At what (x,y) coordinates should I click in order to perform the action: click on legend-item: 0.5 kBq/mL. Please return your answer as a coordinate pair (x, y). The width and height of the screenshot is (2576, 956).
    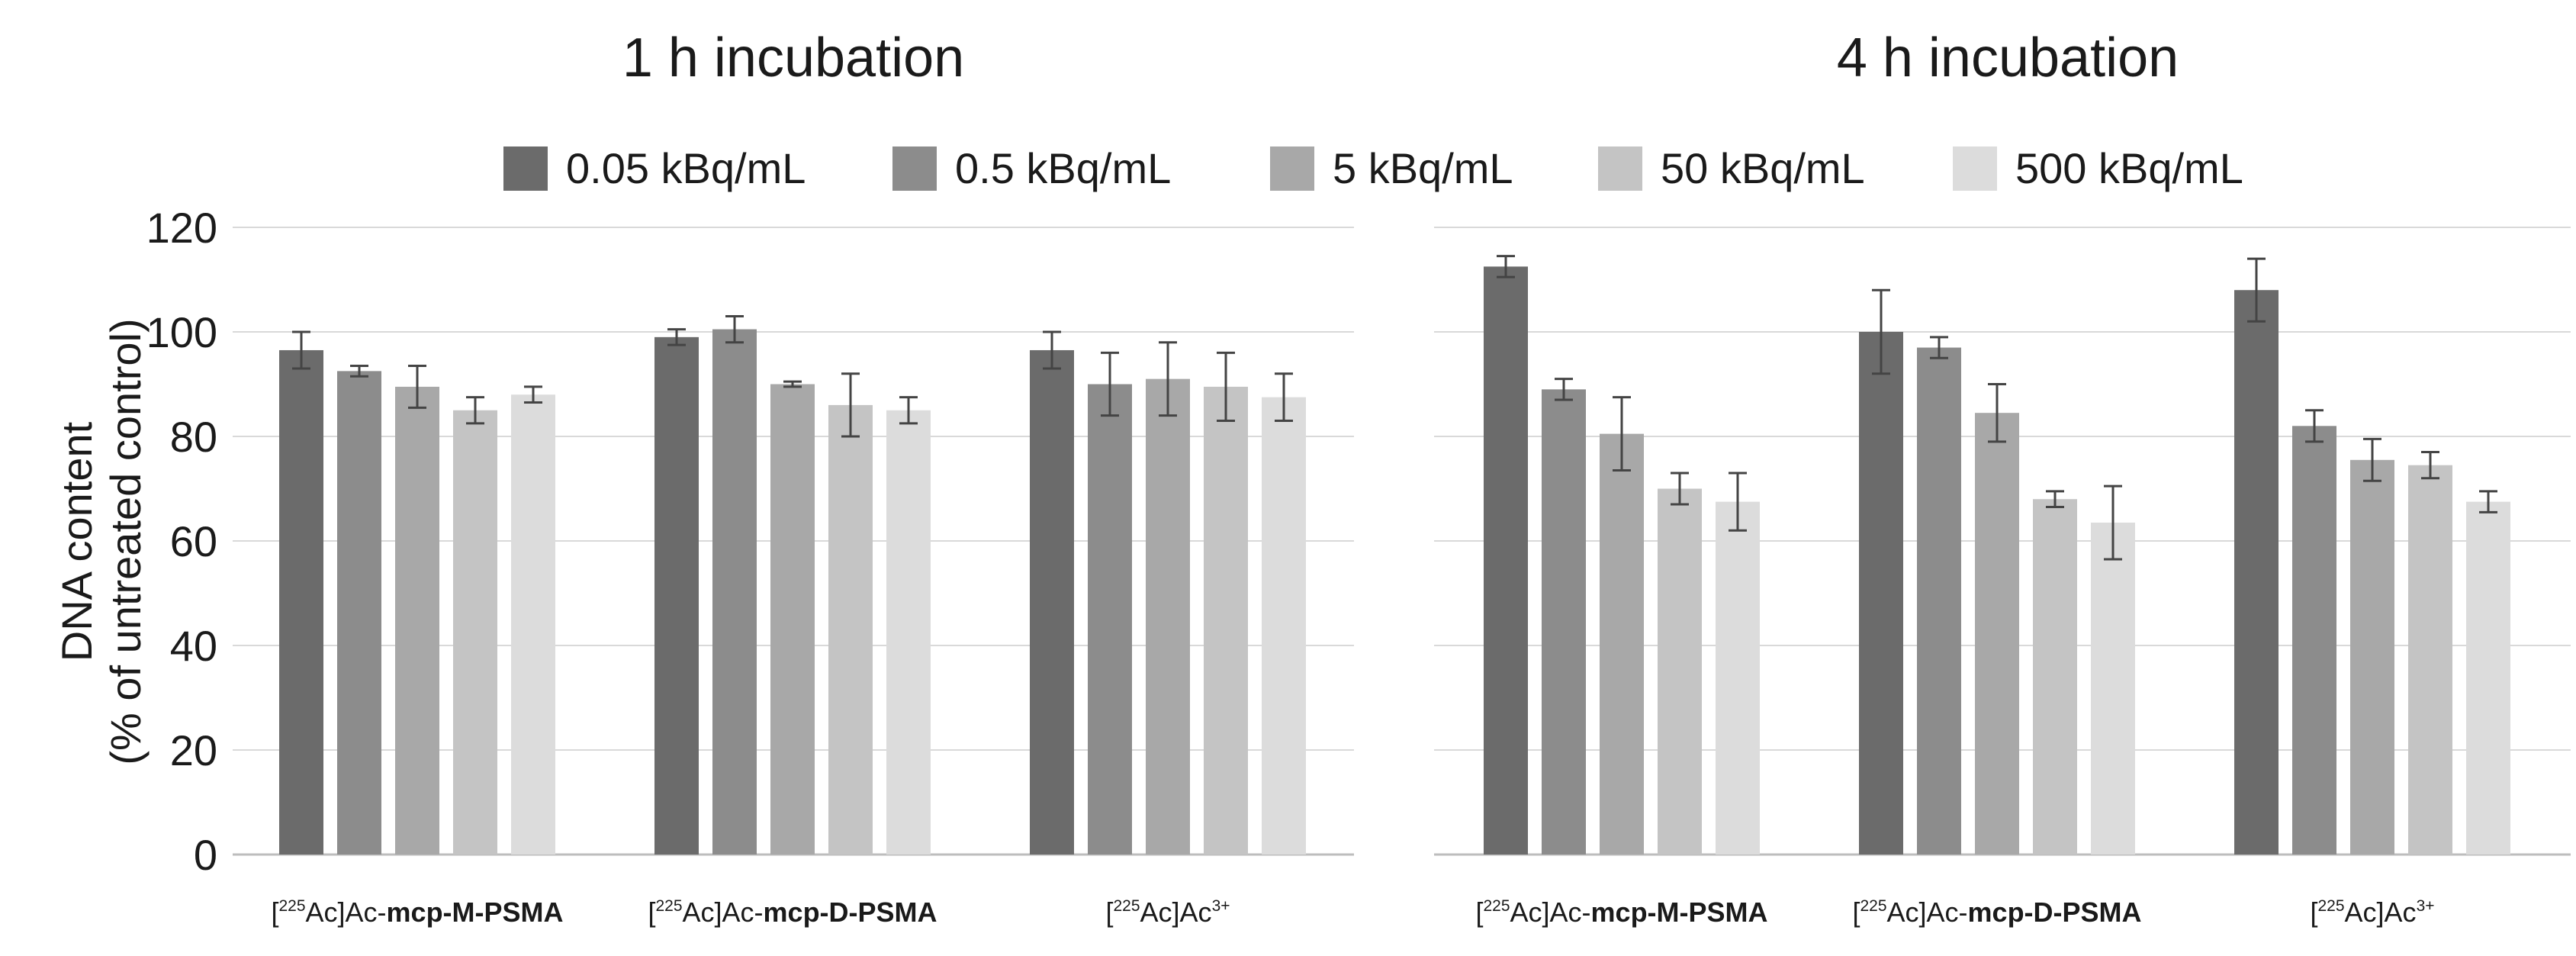
    Looking at the image, I should click on (1031, 168).